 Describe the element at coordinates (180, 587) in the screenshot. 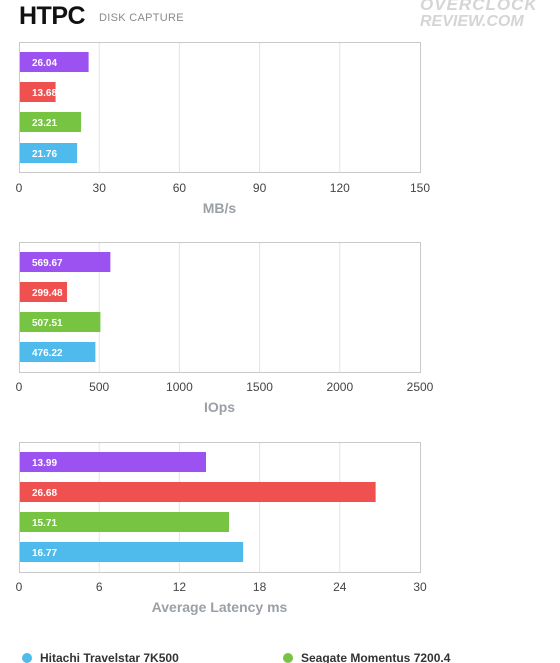

I see `x-tick-label: 12` at that location.